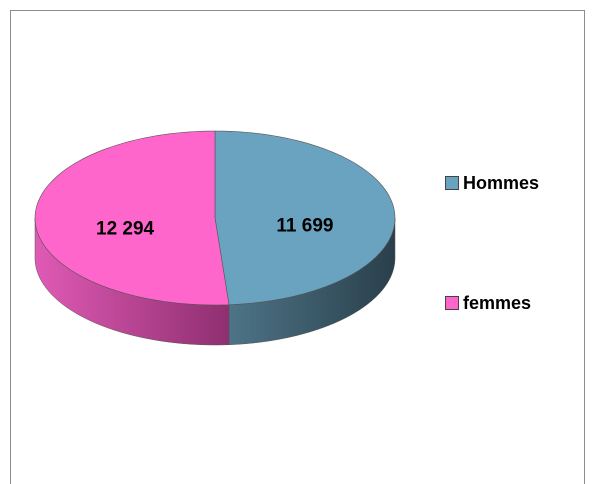  What do you see at coordinates (125, 229) in the screenshot?
I see `value-label: 12 294` at bounding box center [125, 229].